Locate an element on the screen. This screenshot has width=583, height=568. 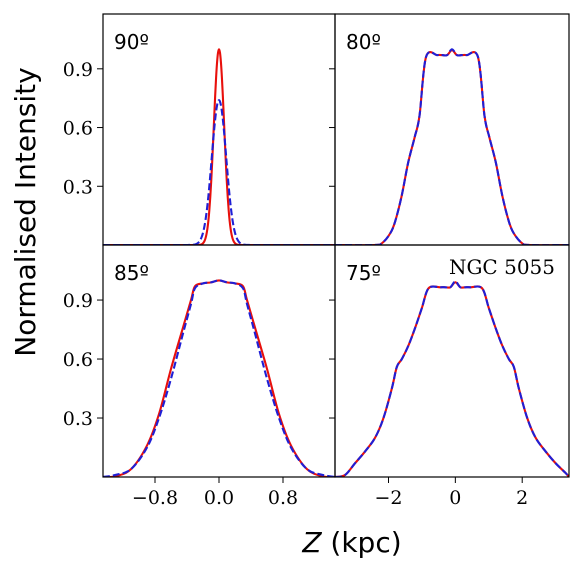
annotation-ngc-5055: NGC 5055 is located at coordinates (502, 267).